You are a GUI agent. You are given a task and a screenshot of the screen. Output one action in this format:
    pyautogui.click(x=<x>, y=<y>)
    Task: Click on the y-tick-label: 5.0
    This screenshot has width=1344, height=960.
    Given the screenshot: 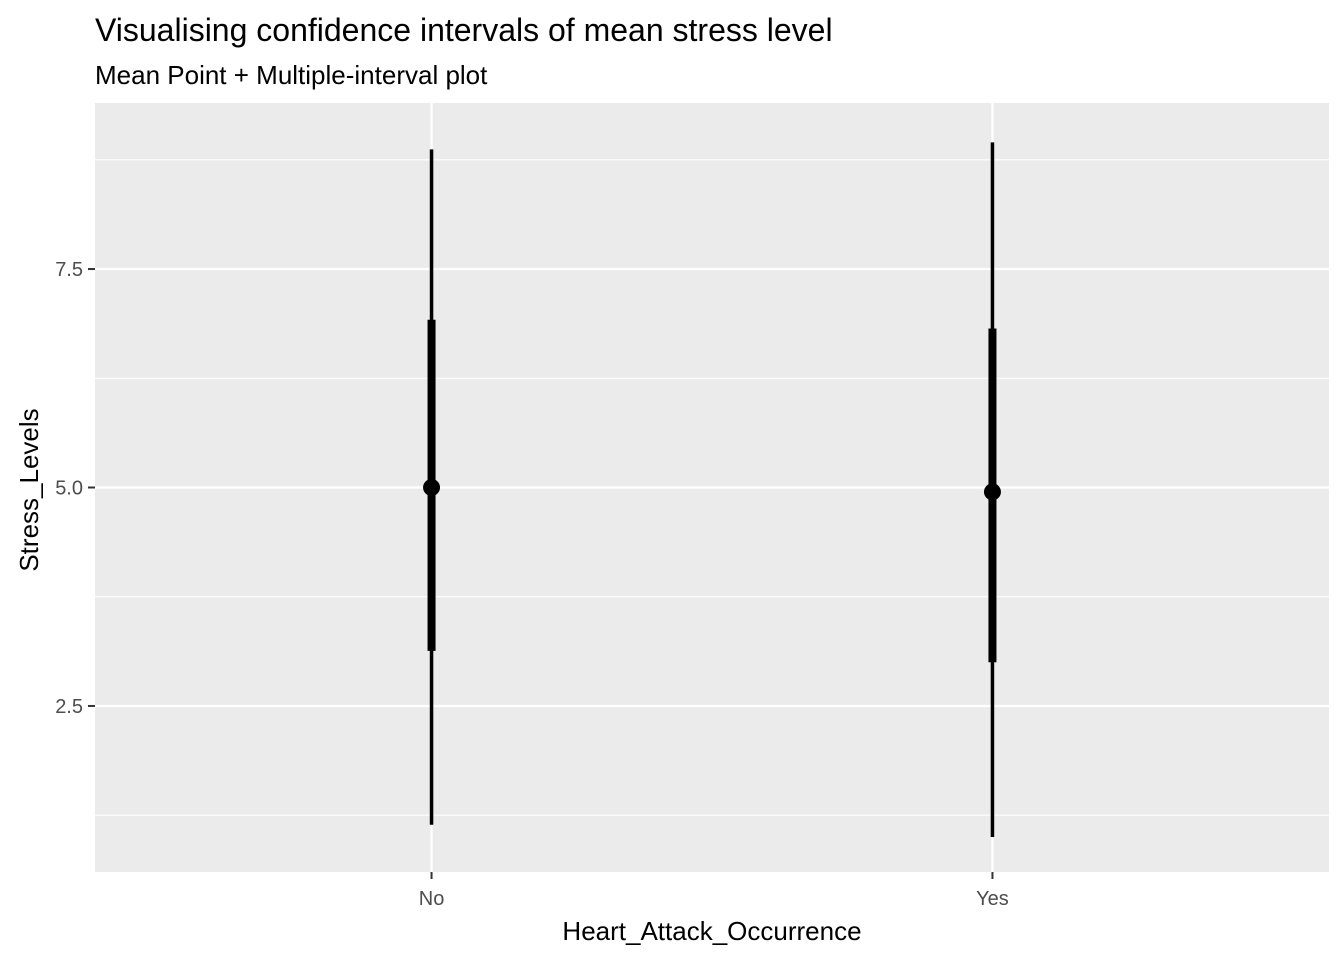 What is the action you would take?
    pyautogui.click(x=69, y=489)
    